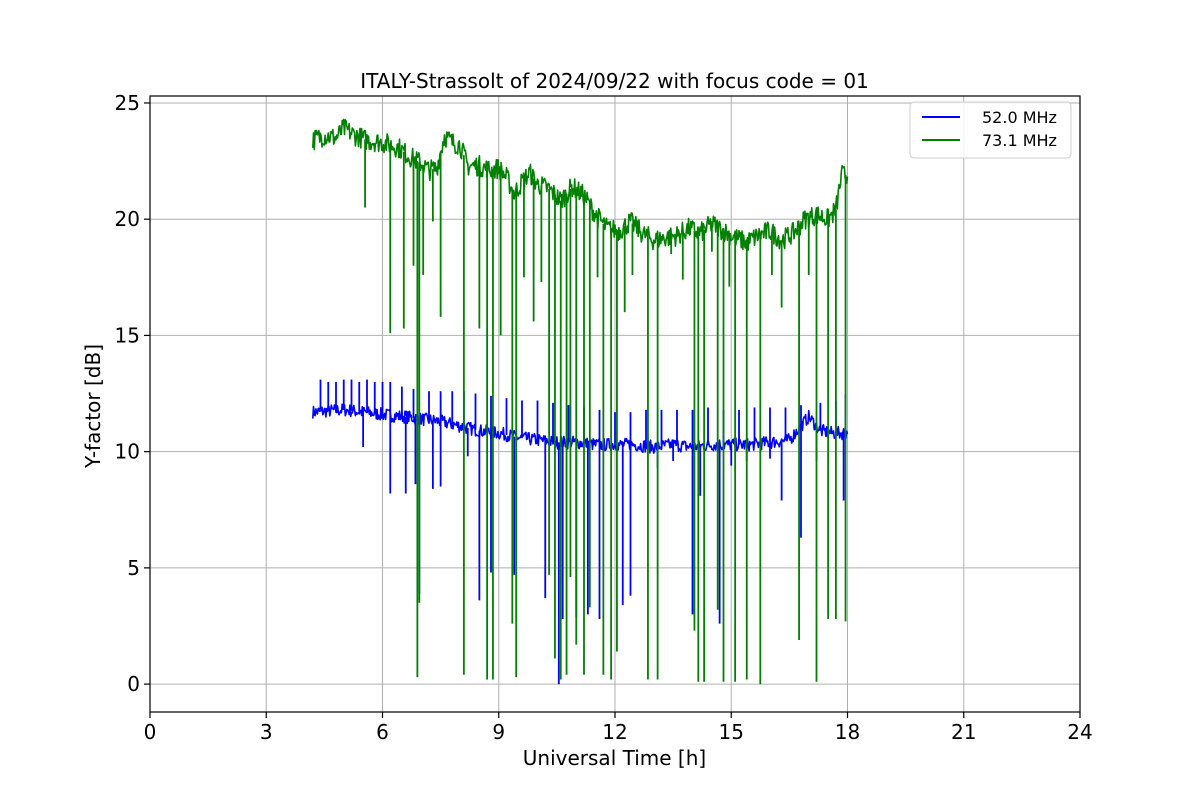  Describe the element at coordinates (93, 406) in the screenshot. I see `y-axis-label: Y-factor [dB]` at that location.